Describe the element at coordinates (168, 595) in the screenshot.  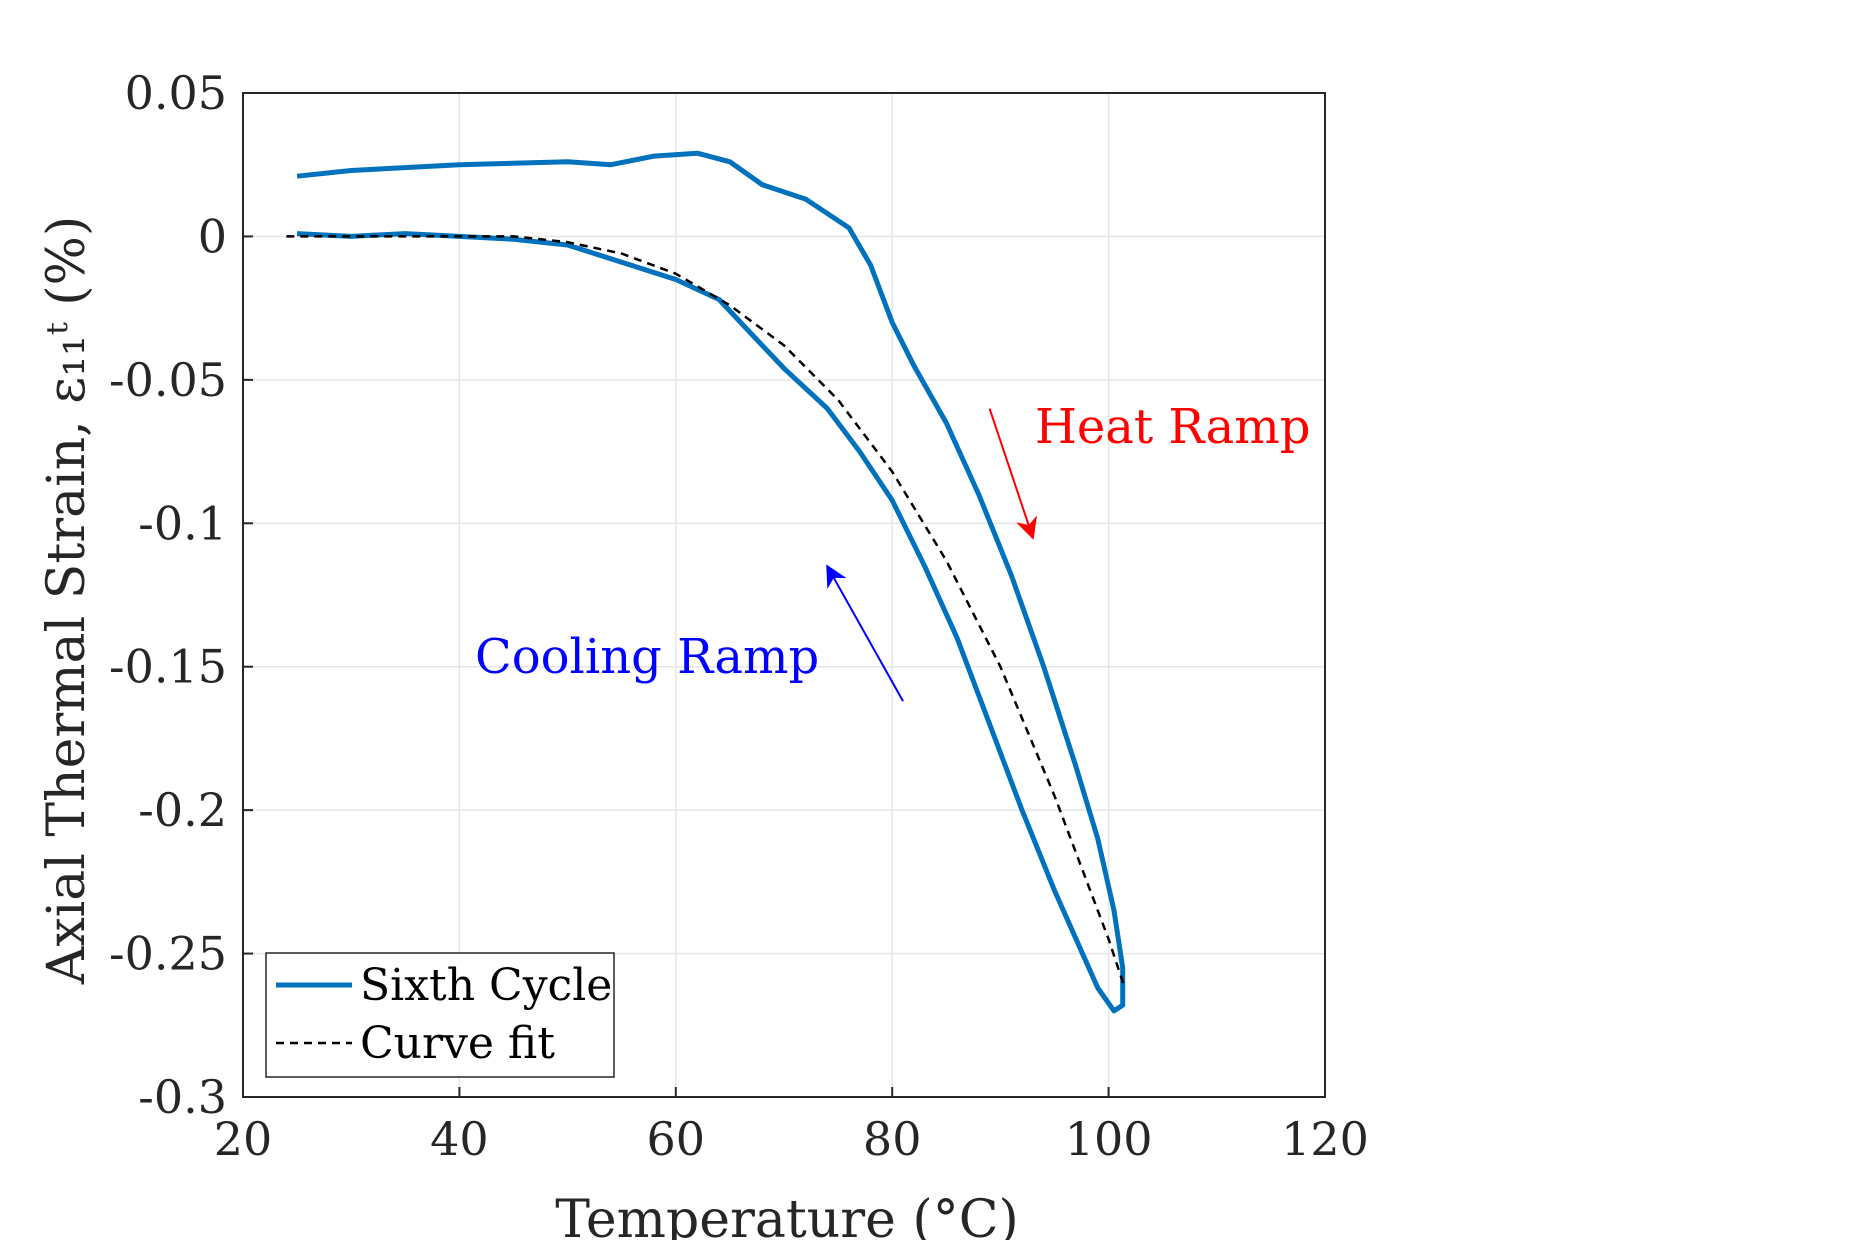
I see `y-axis-ticks: 0.05 0 -0.05 -0.1 -0.15 -0.2 -0.25 -0.3` at that location.